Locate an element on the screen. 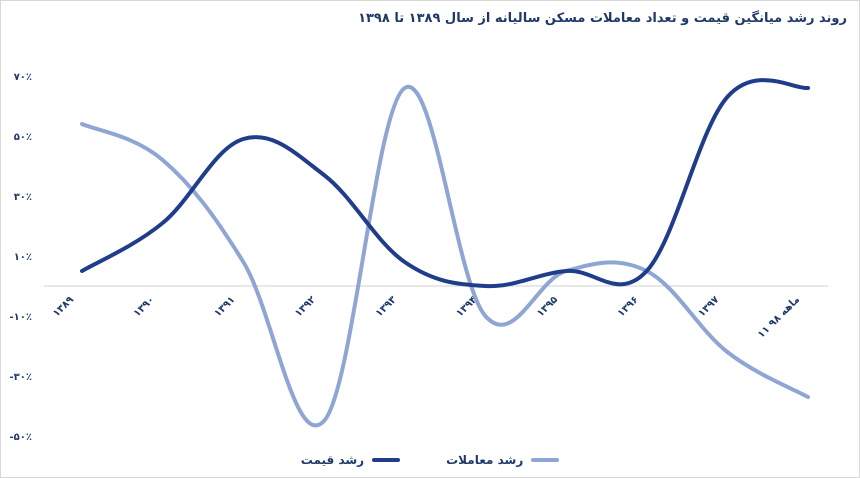 The image size is (860, 478). y-tick-label: ۵۰٪ is located at coordinates (23, 137).